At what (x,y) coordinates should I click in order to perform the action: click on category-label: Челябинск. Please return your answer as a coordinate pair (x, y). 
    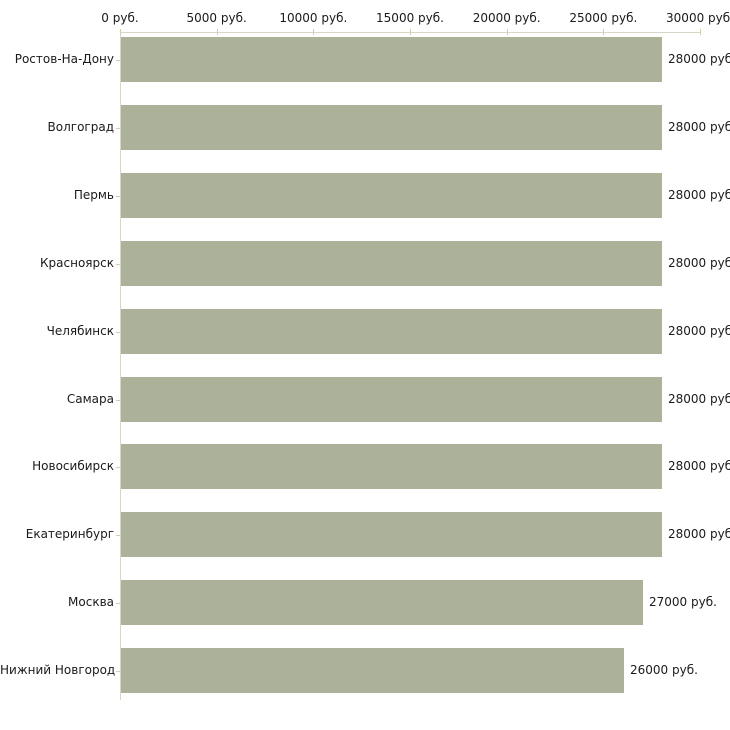
    Looking at the image, I should click on (80, 331).